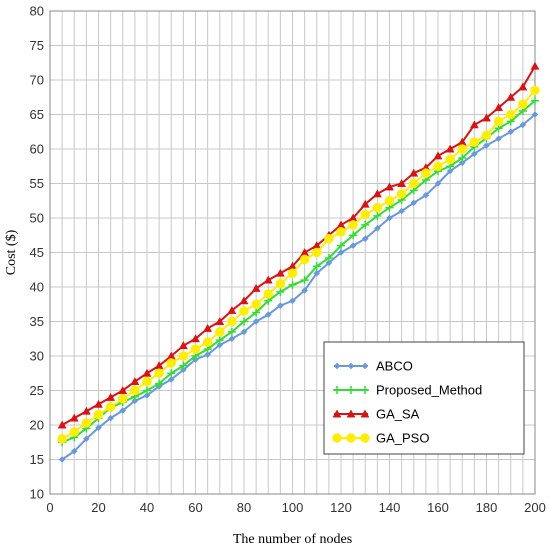  Describe the element at coordinates (244, 507) in the screenshot. I see `x-tick-label: 80` at that location.